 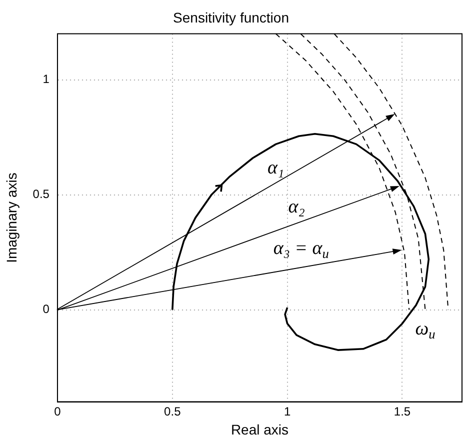 What do you see at coordinates (402, 411) in the screenshot?
I see `x-tick-label: 1.5` at bounding box center [402, 411].